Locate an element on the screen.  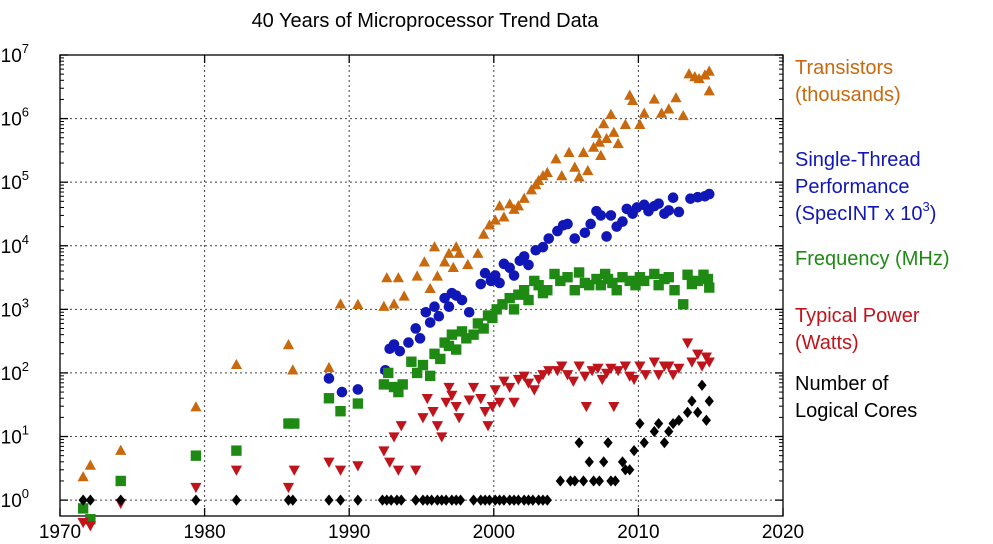
legend-label: Typical Power is located at coordinates (857, 316).